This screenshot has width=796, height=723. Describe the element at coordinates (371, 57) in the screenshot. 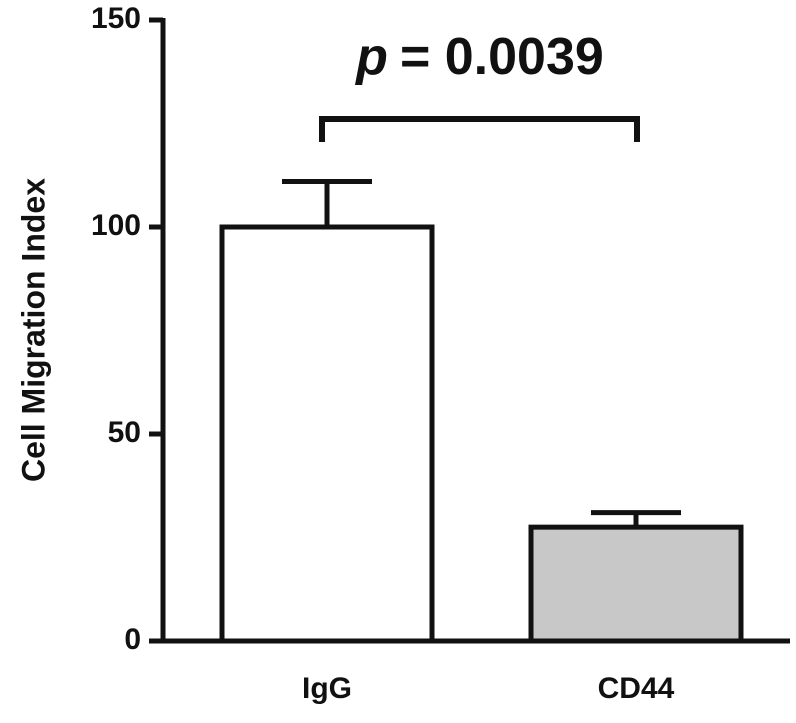

I see `annotation-symbol: p` at that location.